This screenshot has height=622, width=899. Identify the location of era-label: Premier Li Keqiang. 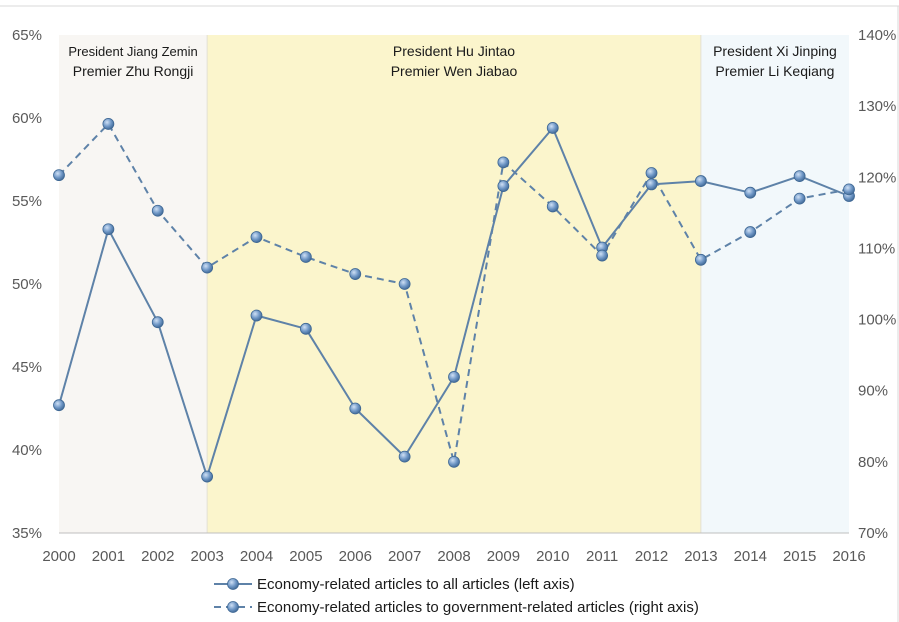
(774, 71).